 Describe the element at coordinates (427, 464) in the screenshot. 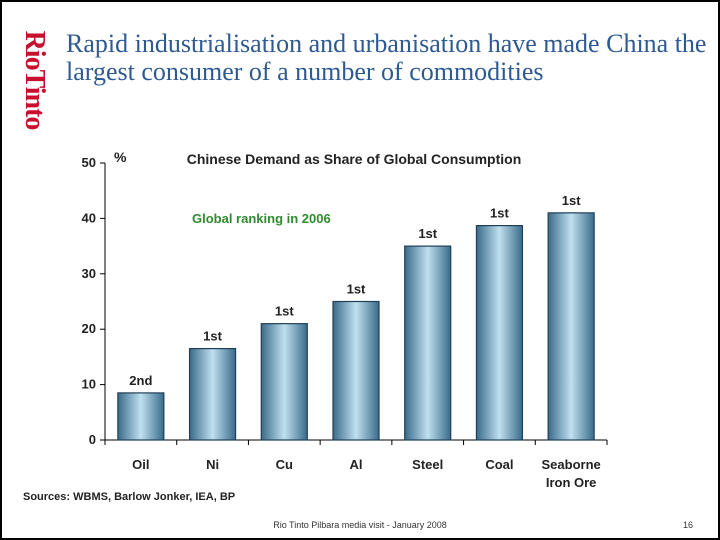

I see `x-tick-label: Steel` at that location.